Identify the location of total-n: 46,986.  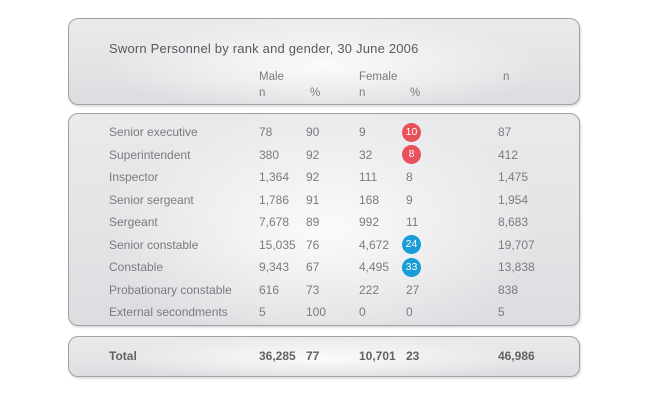
(516, 356).